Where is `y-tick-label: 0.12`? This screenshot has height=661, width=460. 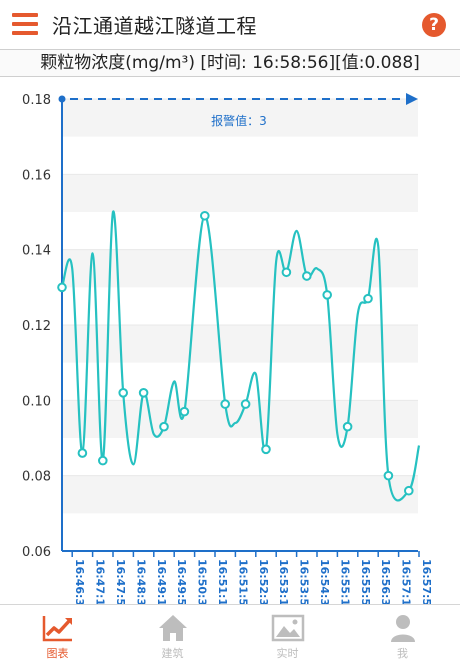
y-tick-label: 0.12 is located at coordinates (36, 326).